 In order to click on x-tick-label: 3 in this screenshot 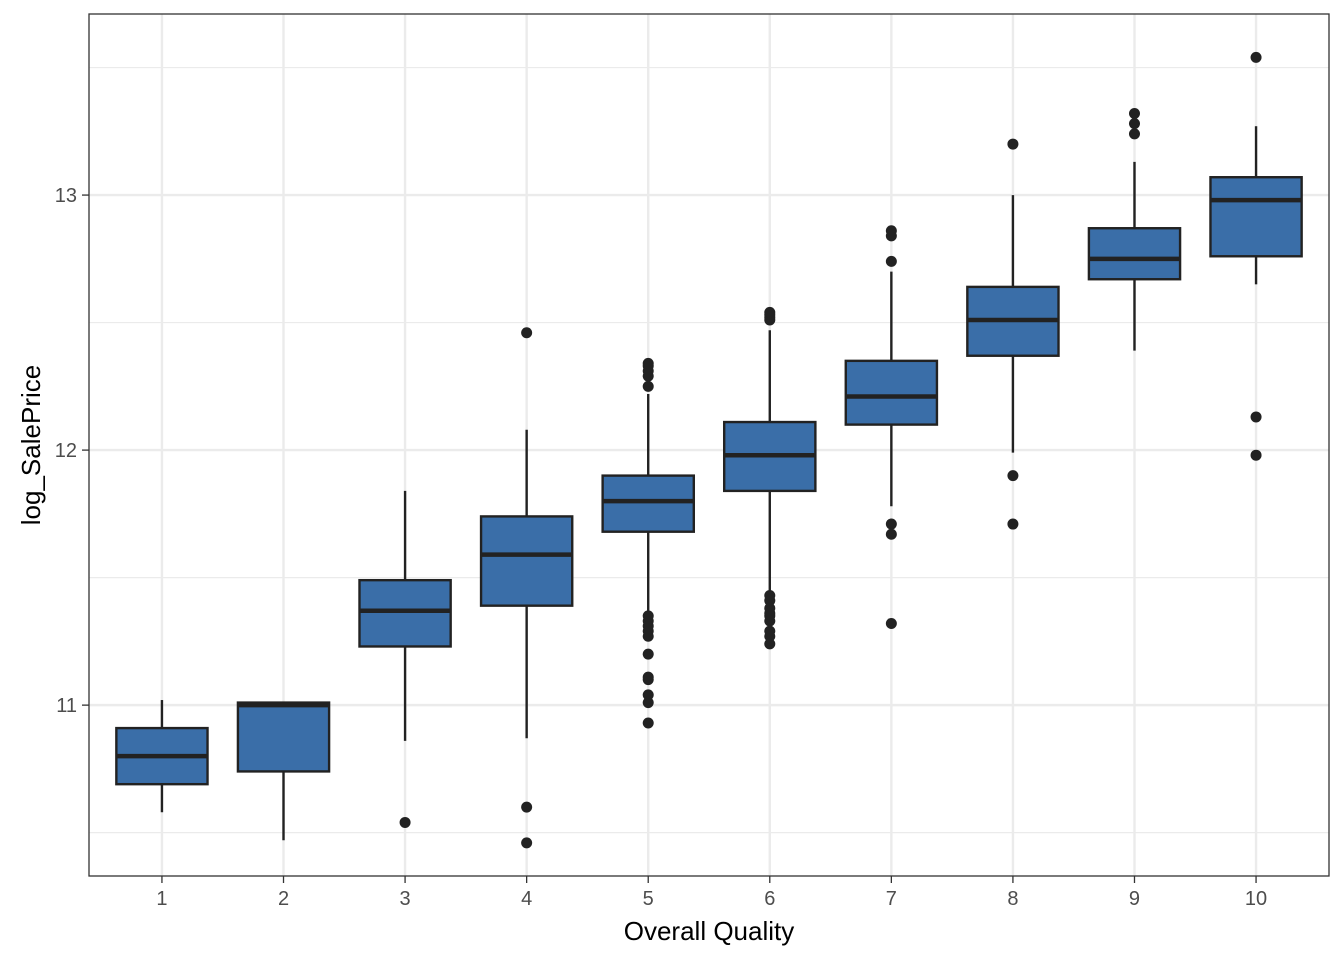, I will do `click(405, 899)`.